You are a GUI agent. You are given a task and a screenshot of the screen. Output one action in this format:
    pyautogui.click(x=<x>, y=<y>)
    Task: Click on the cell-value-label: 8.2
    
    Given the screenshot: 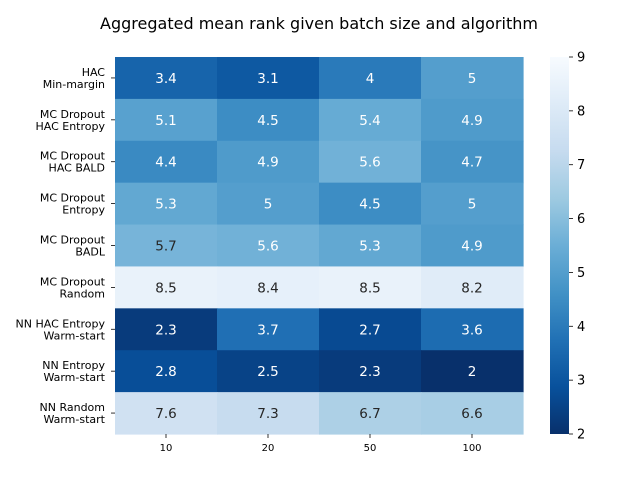 What is the action you would take?
    pyautogui.click(x=471, y=288)
    